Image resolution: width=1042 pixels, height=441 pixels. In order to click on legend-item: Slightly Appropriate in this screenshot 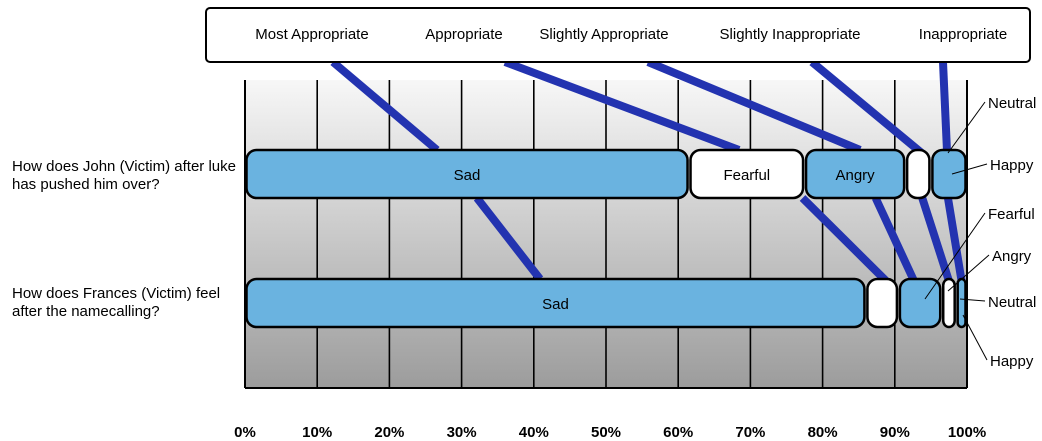, I will do `click(603, 34)`.